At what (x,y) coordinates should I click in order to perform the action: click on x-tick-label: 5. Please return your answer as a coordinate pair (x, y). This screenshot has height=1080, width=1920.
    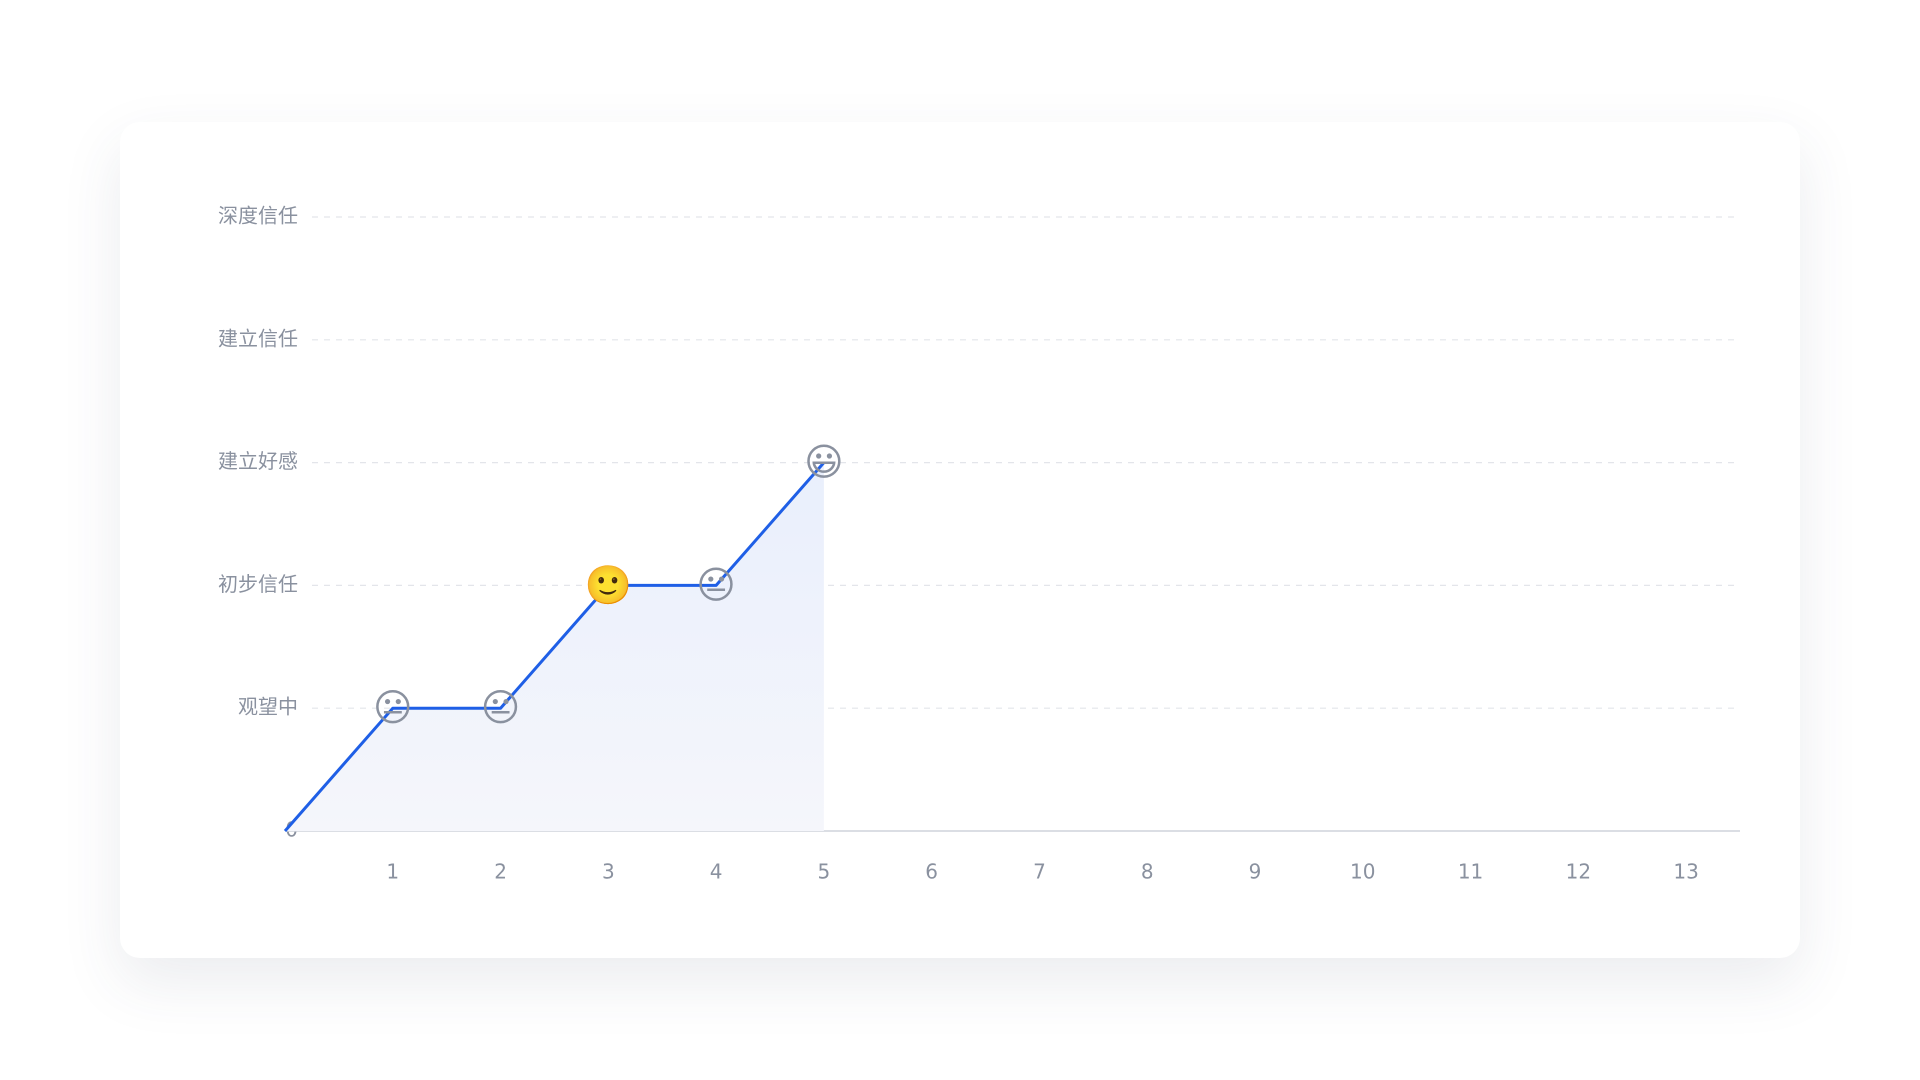
    Looking at the image, I should click on (824, 872).